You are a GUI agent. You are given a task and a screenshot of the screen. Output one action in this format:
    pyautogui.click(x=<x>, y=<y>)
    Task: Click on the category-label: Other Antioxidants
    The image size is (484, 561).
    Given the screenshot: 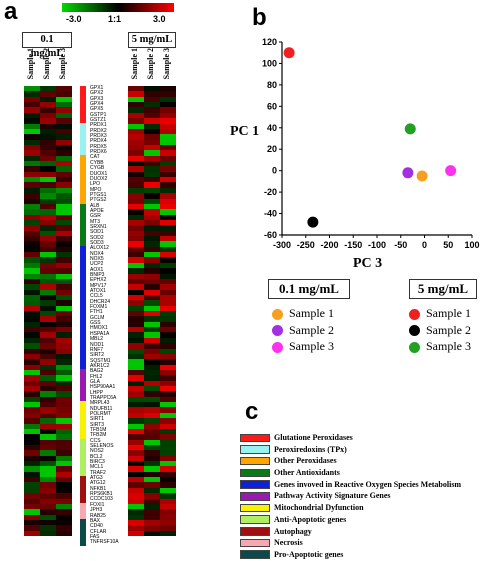 What is the action you would take?
    pyautogui.click(x=307, y=473)
    